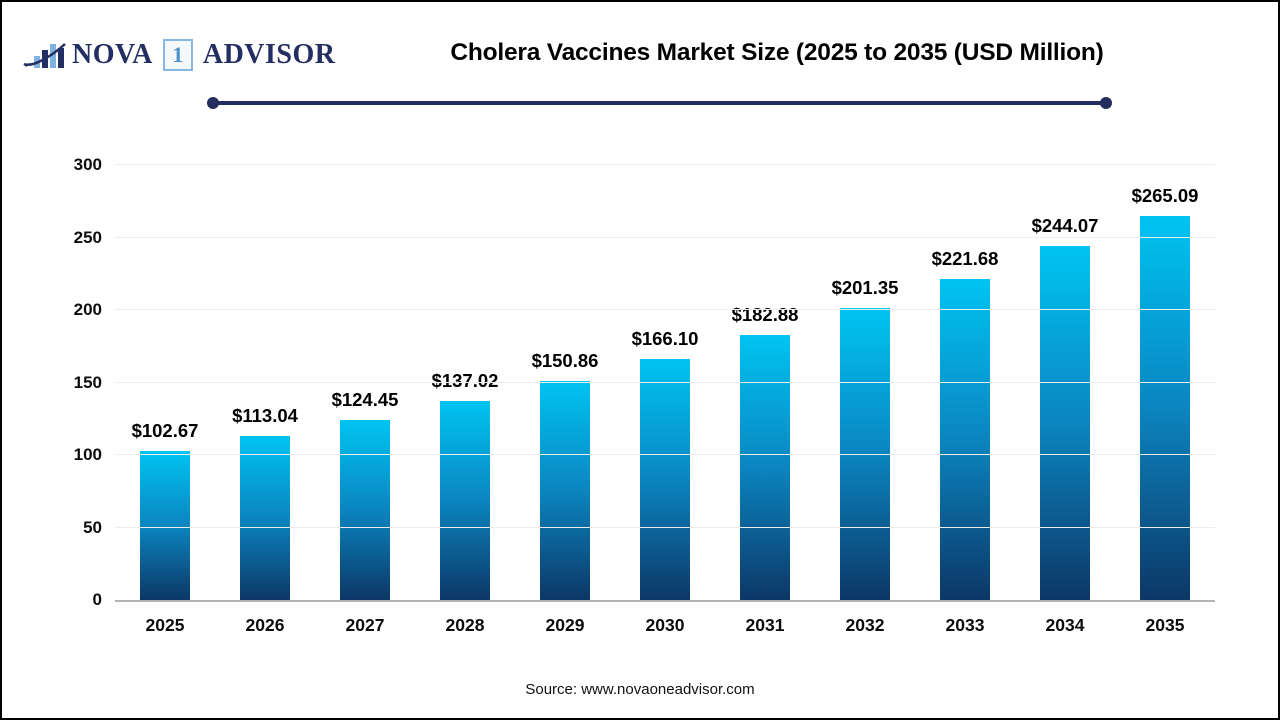  I want to click on y-axis-tick-label-150: 150, so click(87, 382).